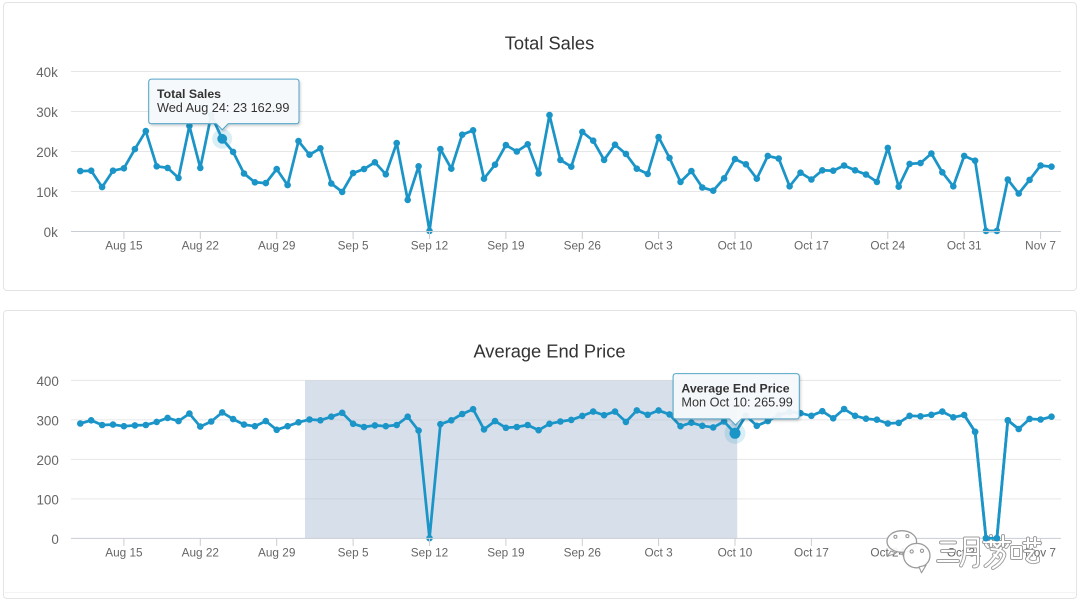 The image size is (1080, 602). Describe the element at coordinates (47, 112) in the screenshot. I see `svg-text: 30k` at that location.